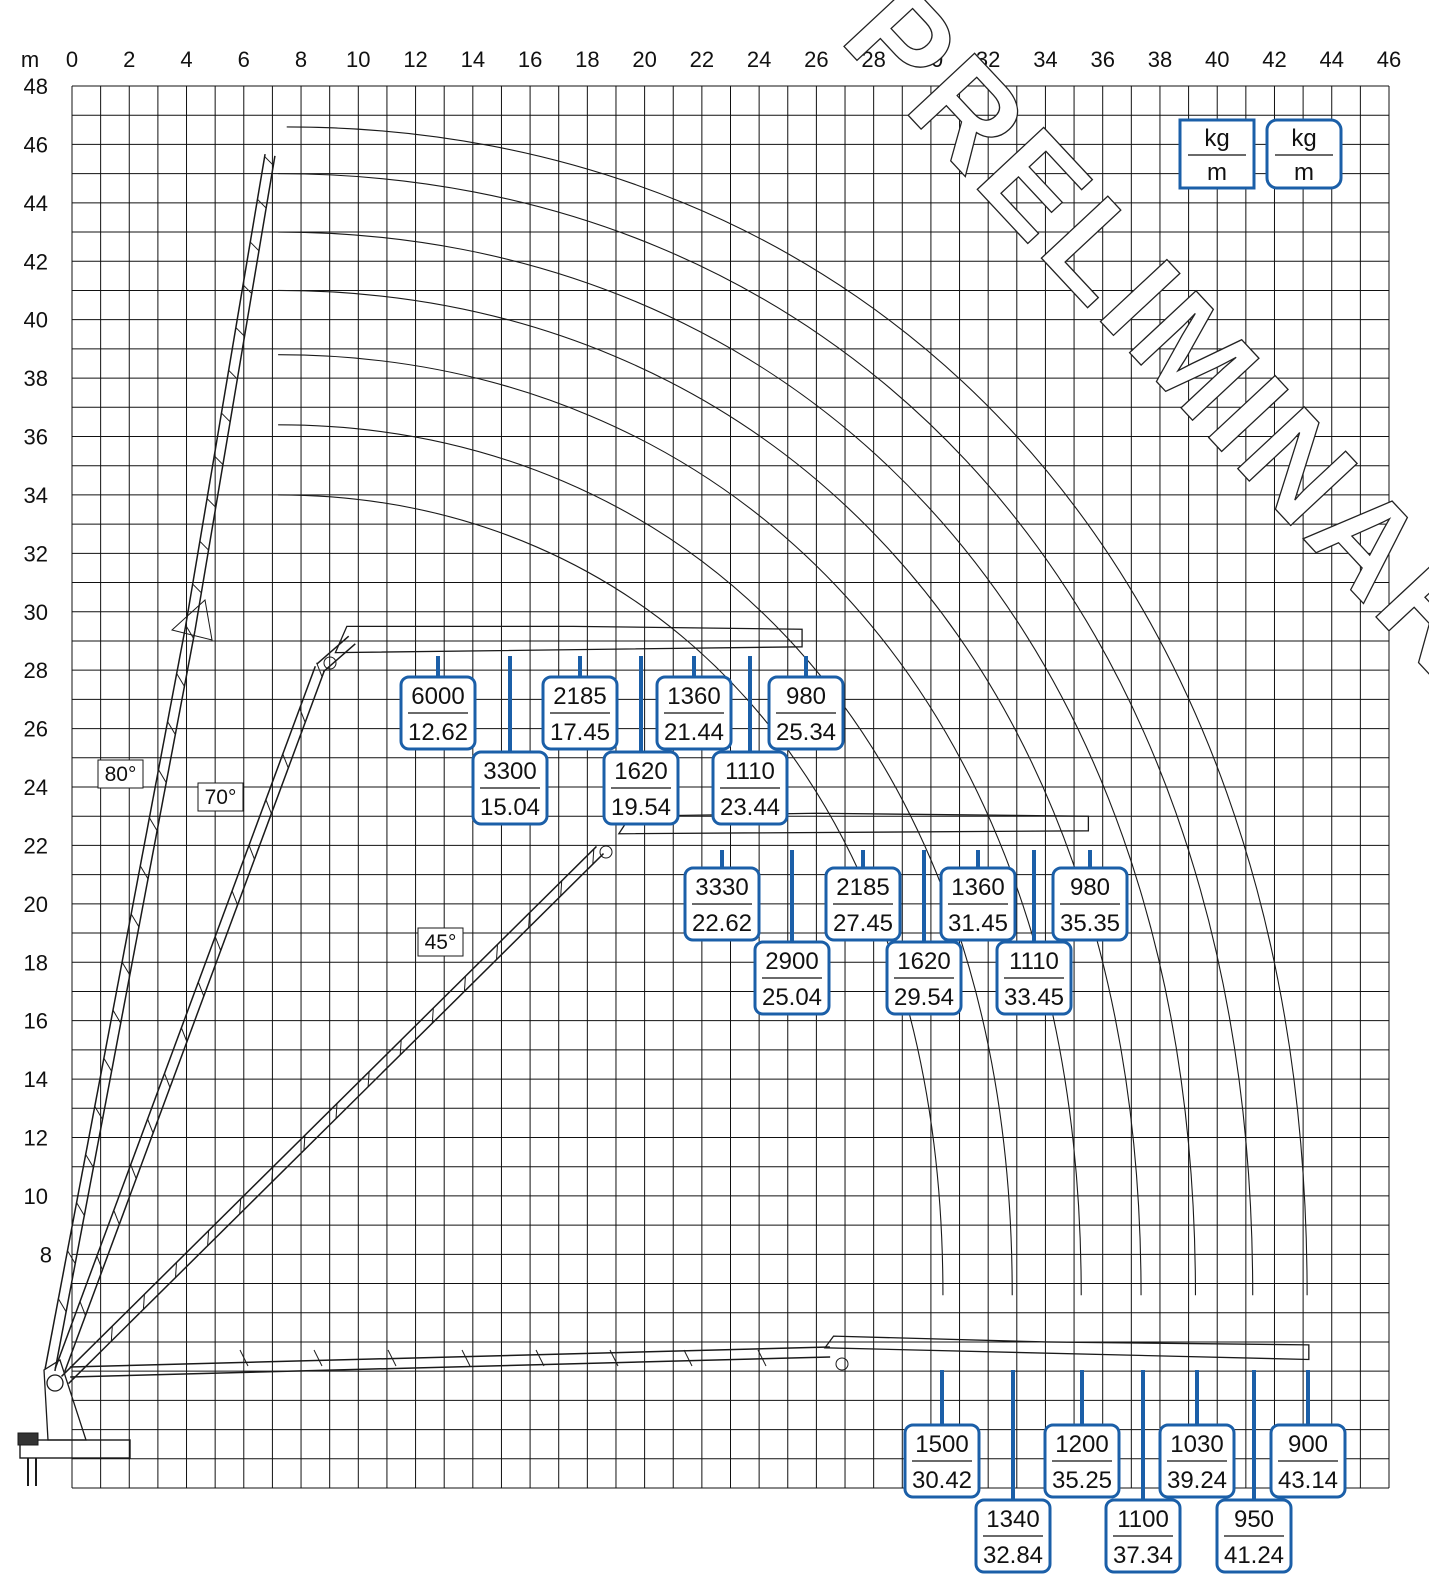  I want to click on x-tick-label: 26, so click(816, 59).